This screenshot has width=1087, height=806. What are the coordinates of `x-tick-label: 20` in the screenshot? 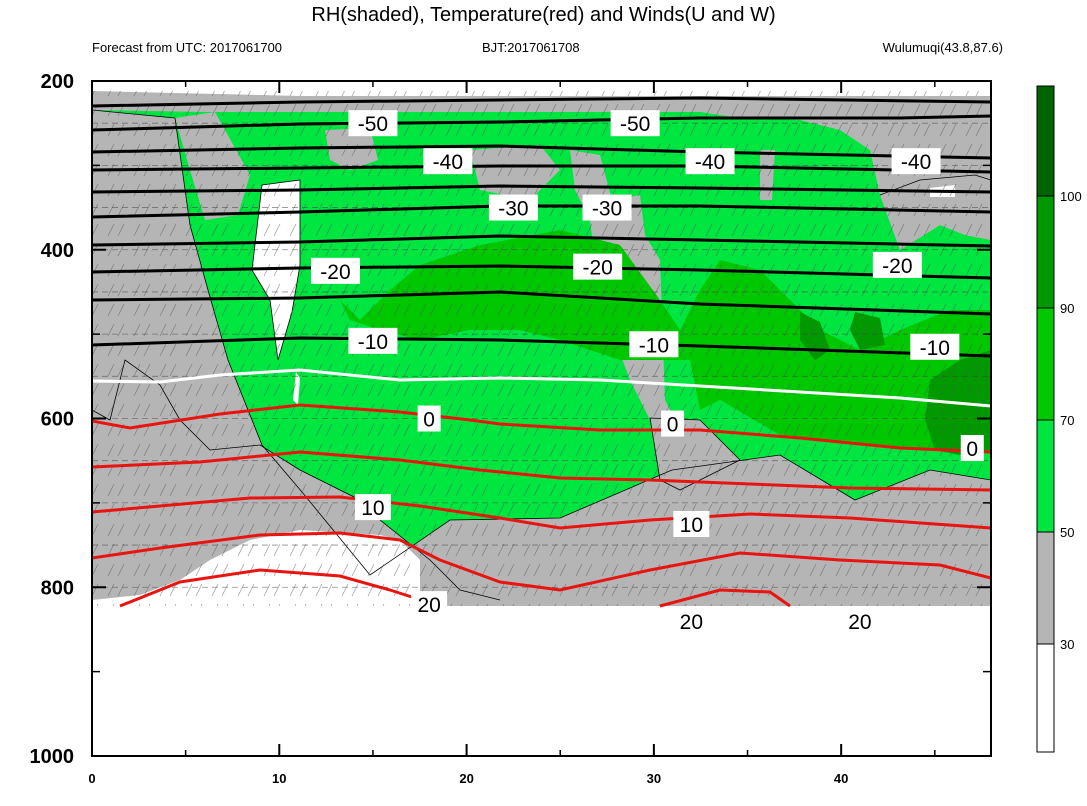 It's located at (466, 778).